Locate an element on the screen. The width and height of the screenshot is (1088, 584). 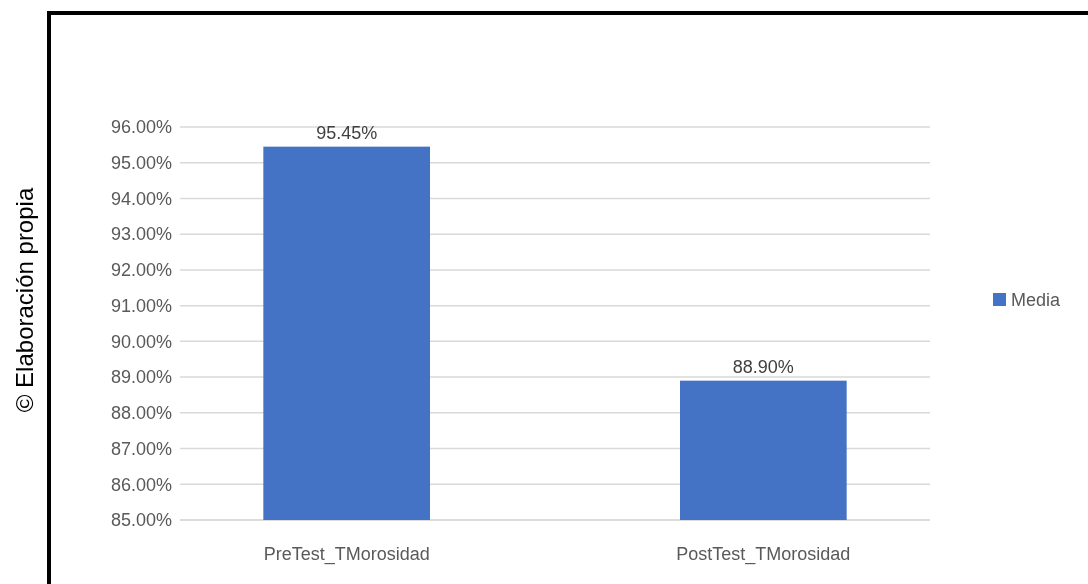
y-tick-label: 85.00% is located at coordinates (141, 520).